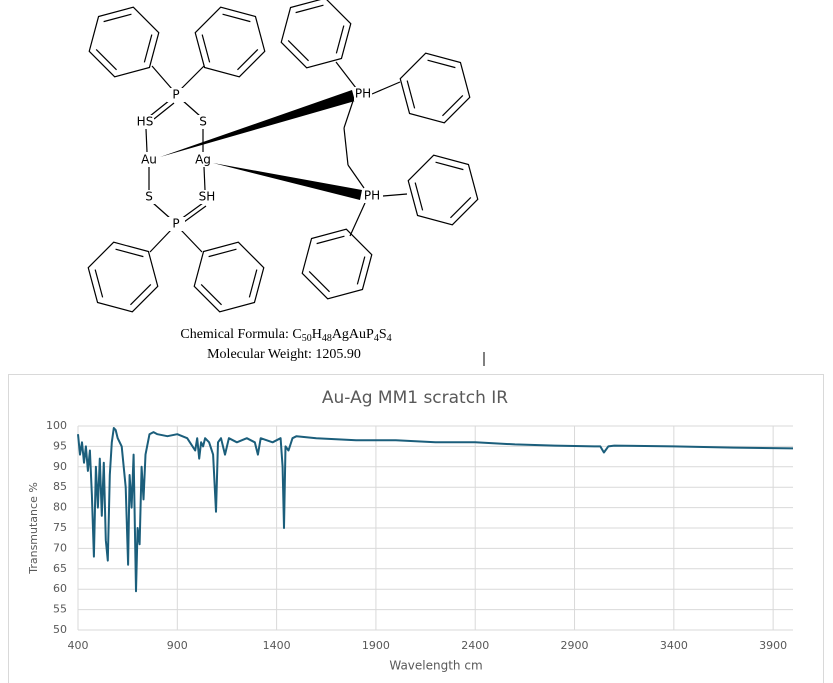 This screenshot has width=833, height=683. Describe the element at coordinates (60, 547) in the screenshot. I see `y-tick-label: 70` at that location.